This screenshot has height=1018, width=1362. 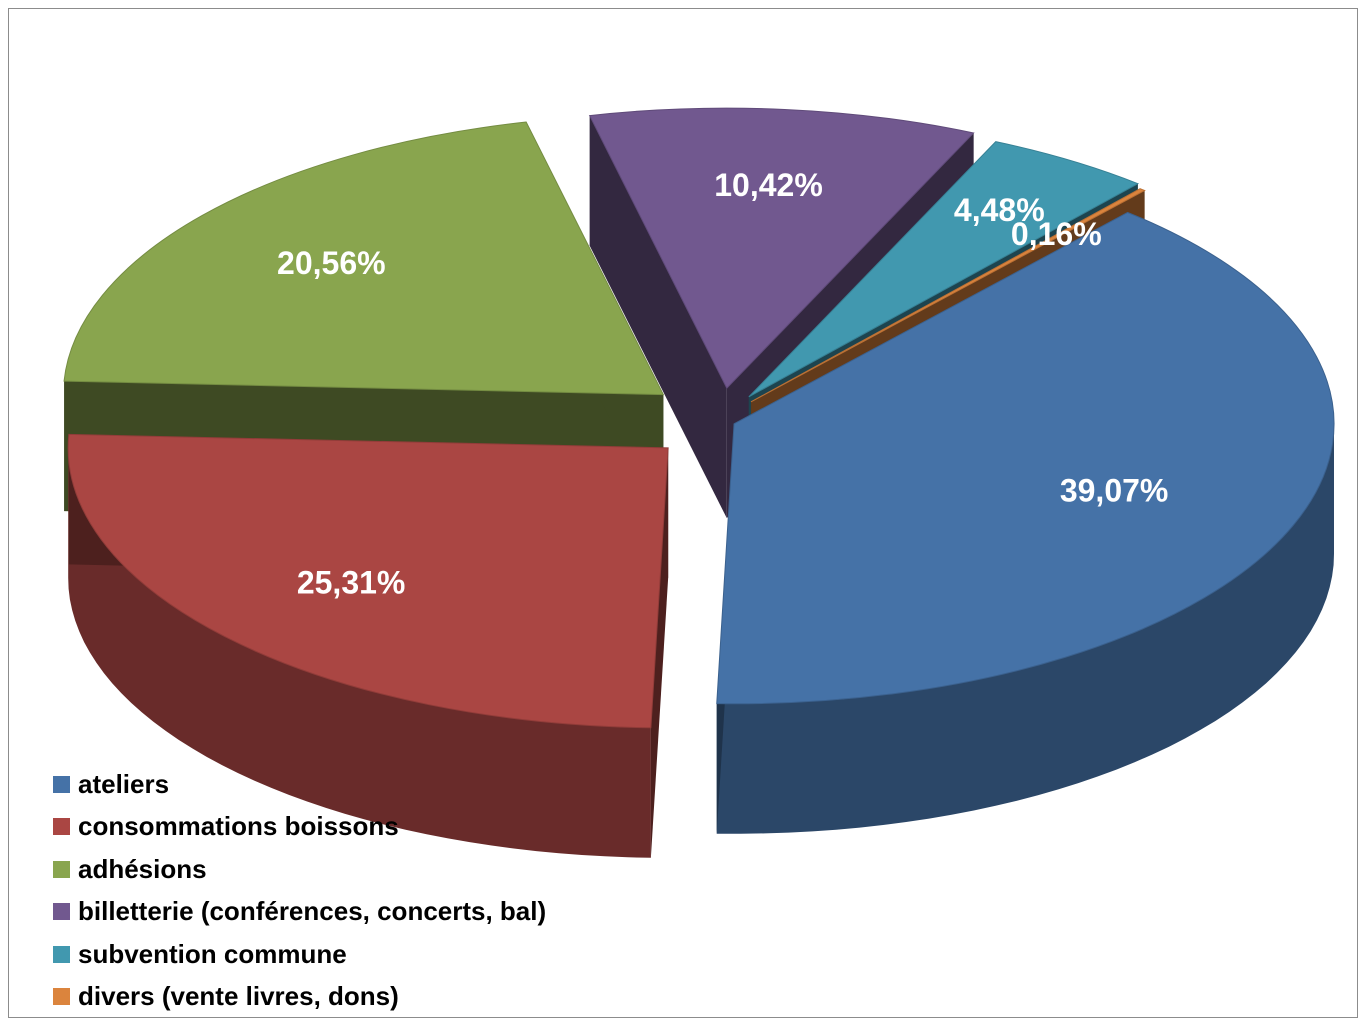 I want to click on legend-item-ateliers: ateliers, so click(x=299, y=784).